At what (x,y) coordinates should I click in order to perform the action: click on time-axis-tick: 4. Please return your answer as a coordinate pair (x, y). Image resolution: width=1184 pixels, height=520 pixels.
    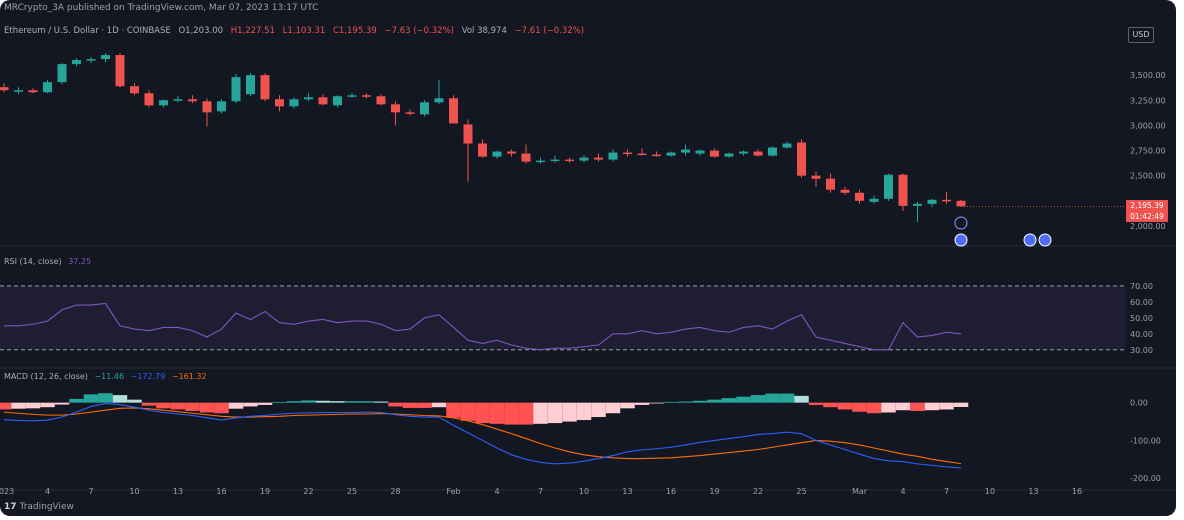
    Looking at the image, I should click on (902, 491).